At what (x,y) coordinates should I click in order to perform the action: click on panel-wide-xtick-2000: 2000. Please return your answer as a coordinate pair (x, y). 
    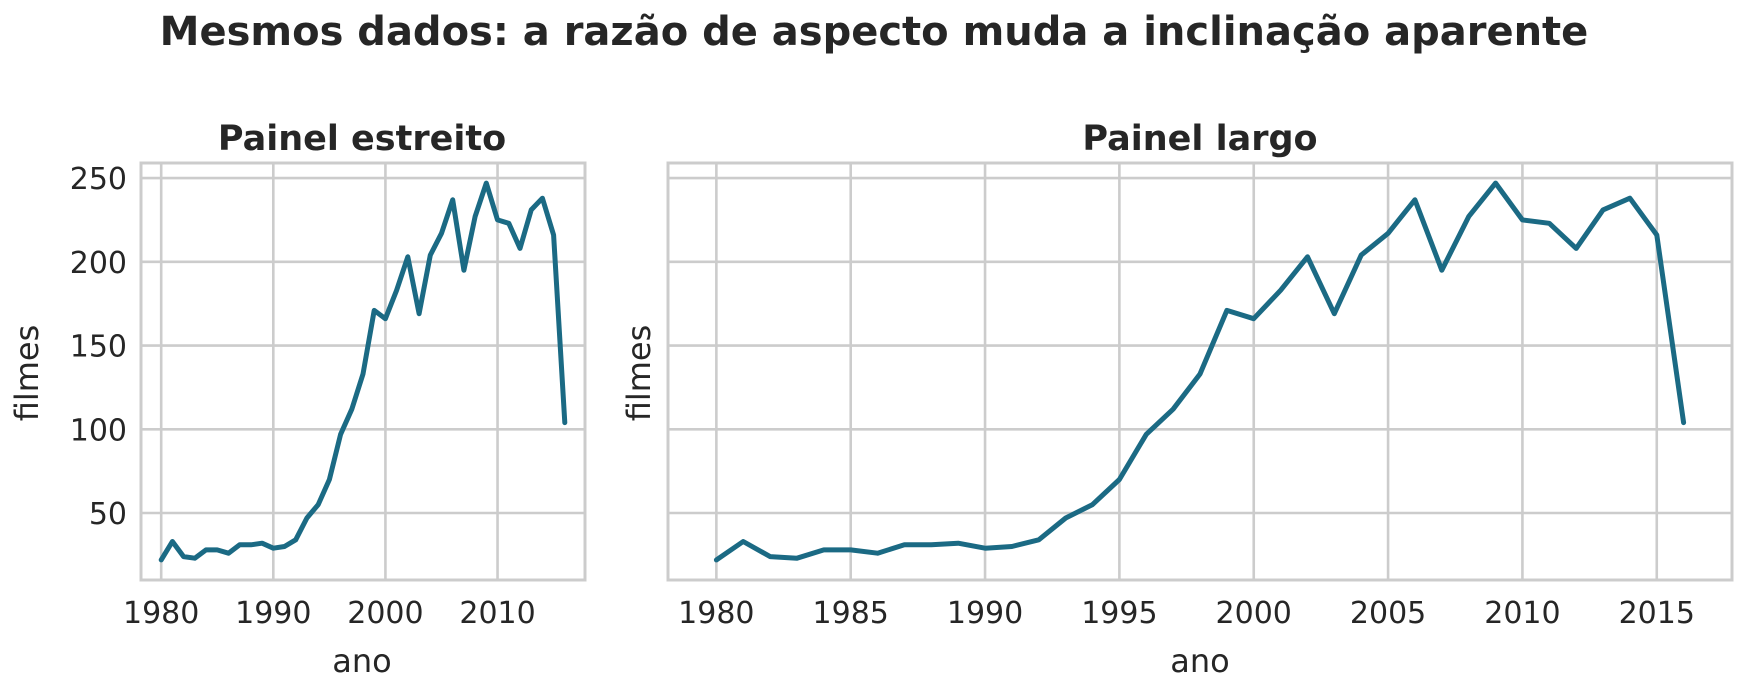
    Looking at the image, I should click on (1254, 613).